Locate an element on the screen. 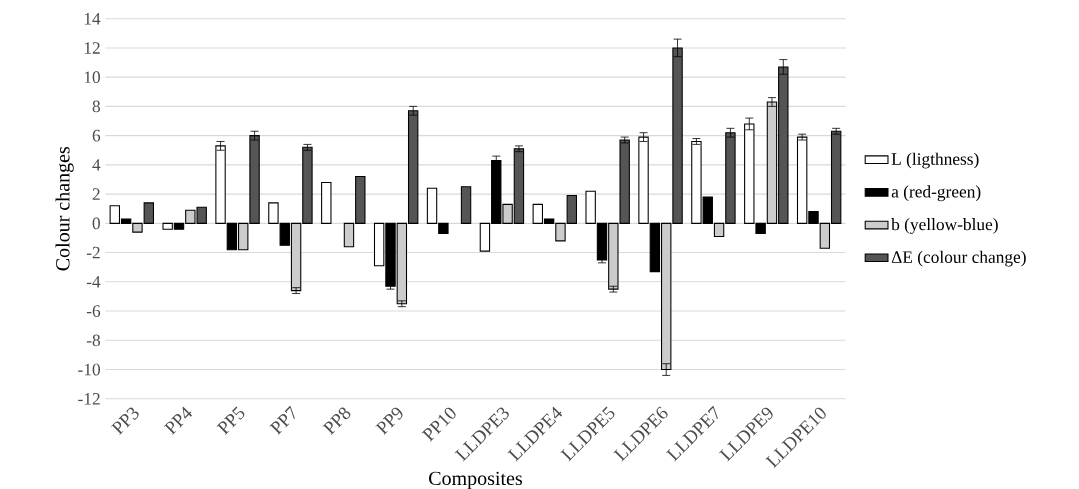 Image resolution: width=1079 pixels, height=489 pixels. y-tick-label: 0 is located at coordinates (96, 223).